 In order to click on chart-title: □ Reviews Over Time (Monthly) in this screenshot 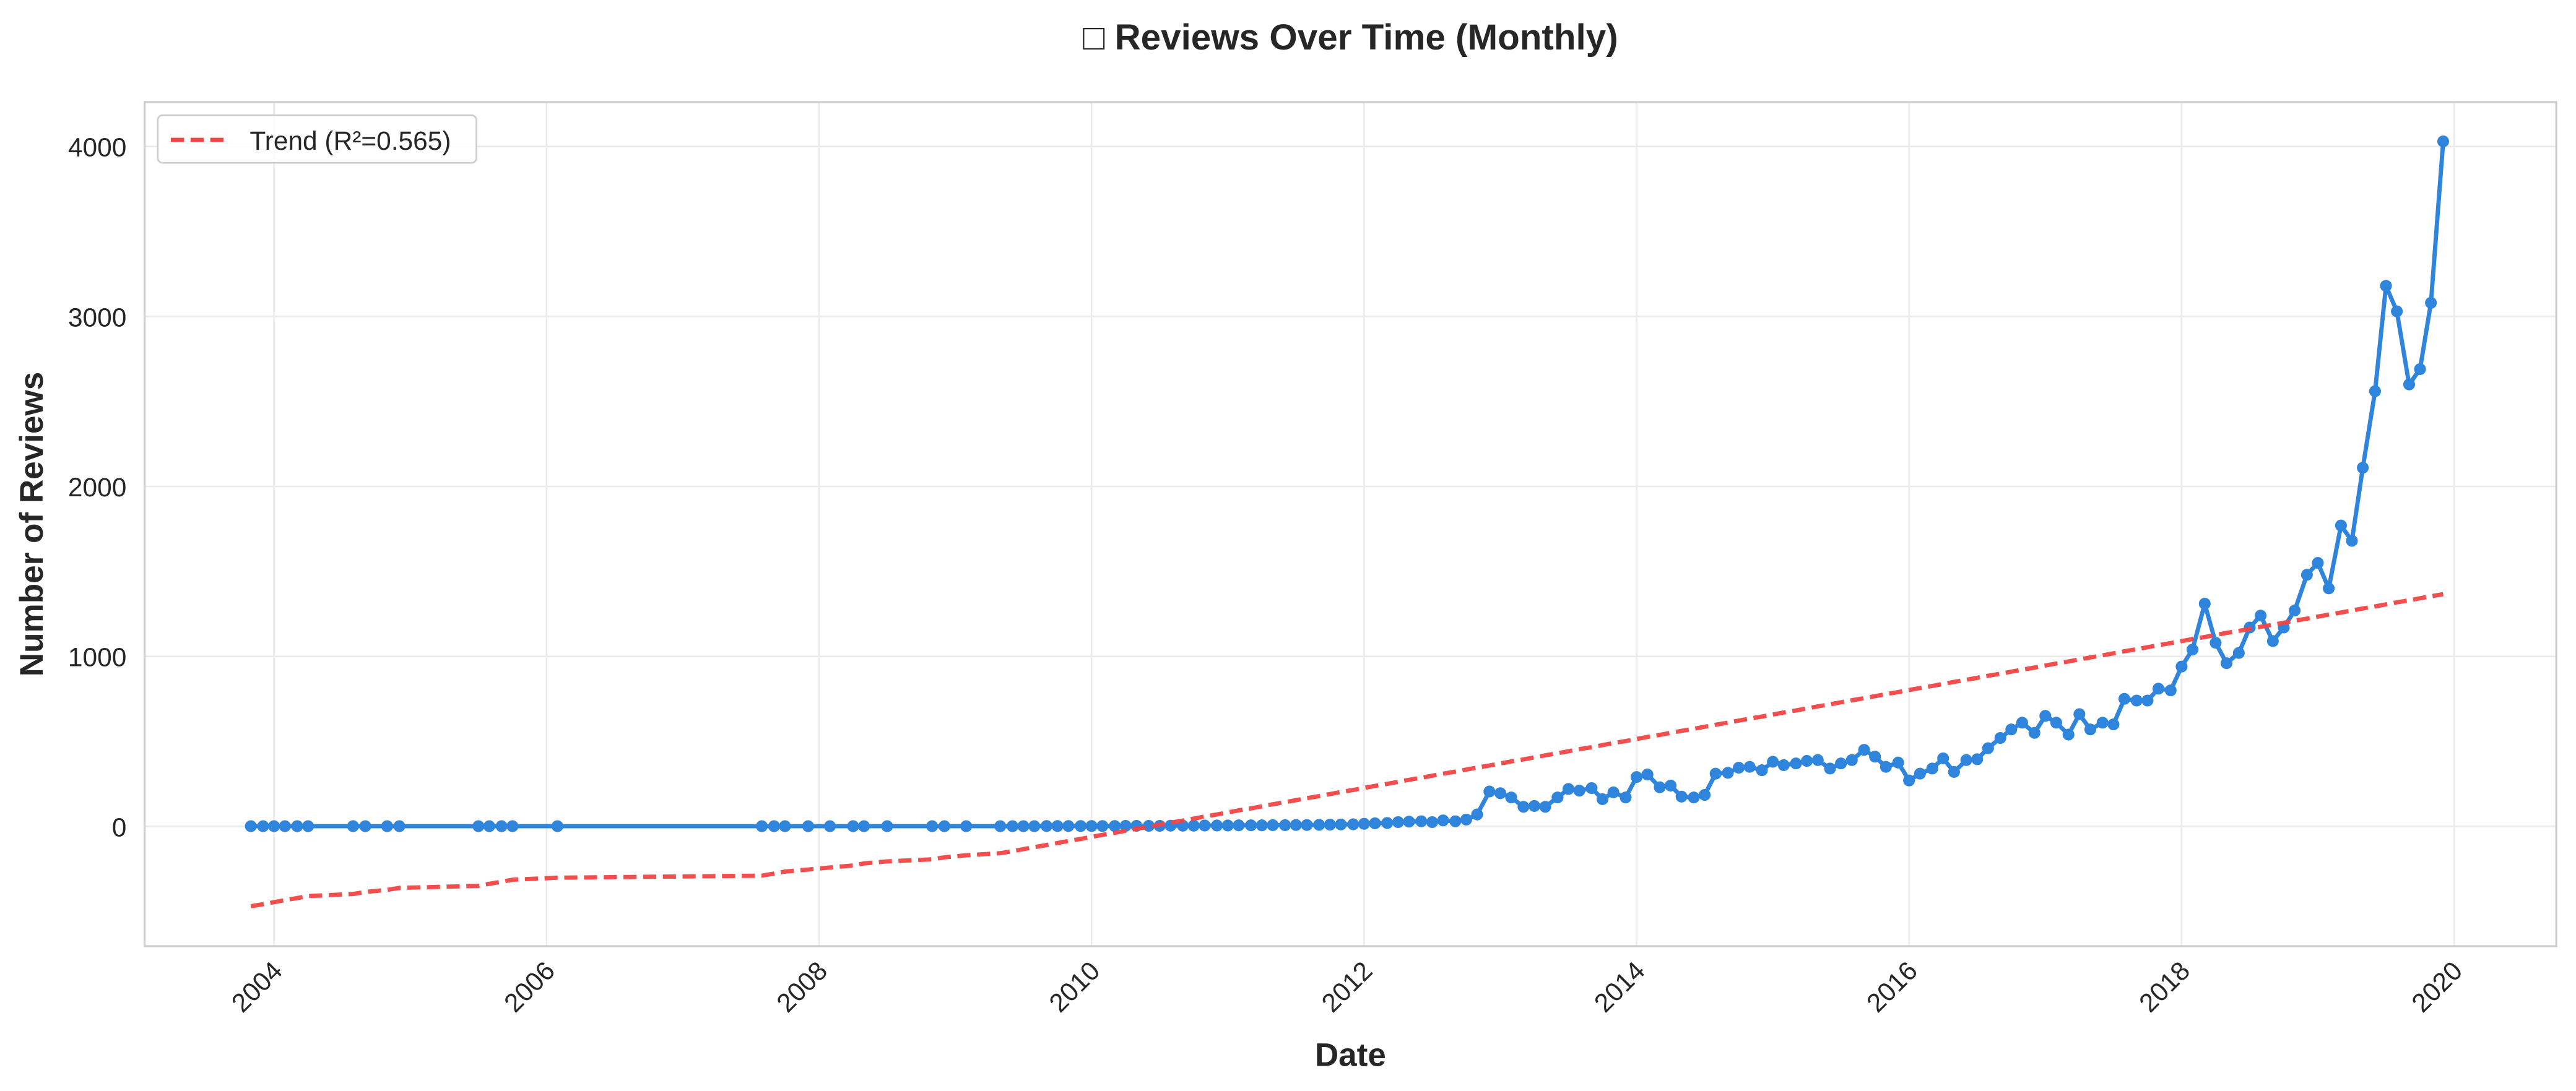, I will do `click(1350, 37)`.